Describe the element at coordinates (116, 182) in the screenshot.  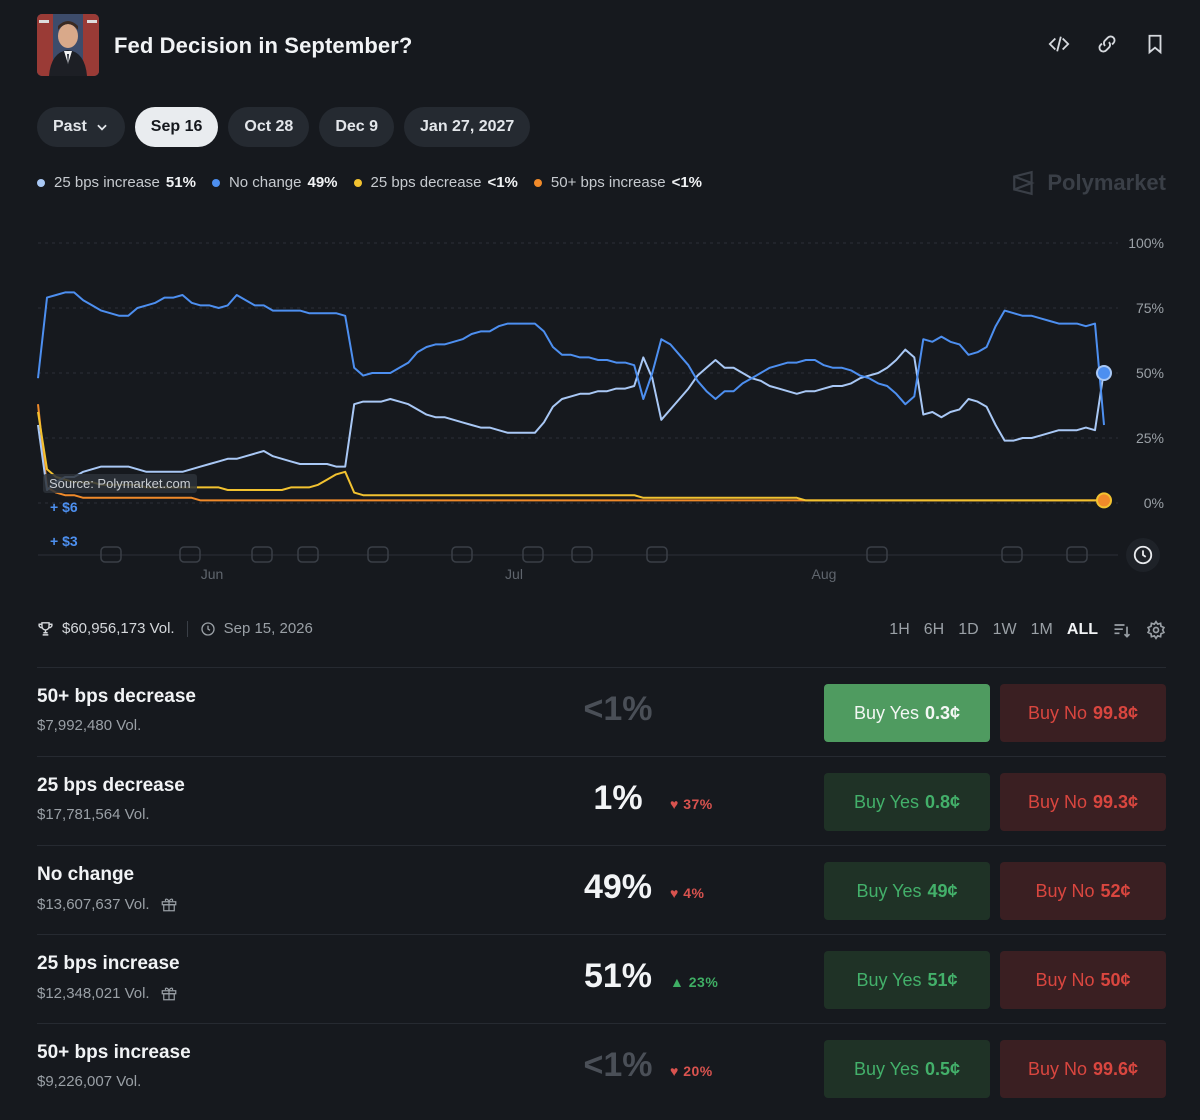
I see `legend-item: 25 bps increase 51%` at that location.